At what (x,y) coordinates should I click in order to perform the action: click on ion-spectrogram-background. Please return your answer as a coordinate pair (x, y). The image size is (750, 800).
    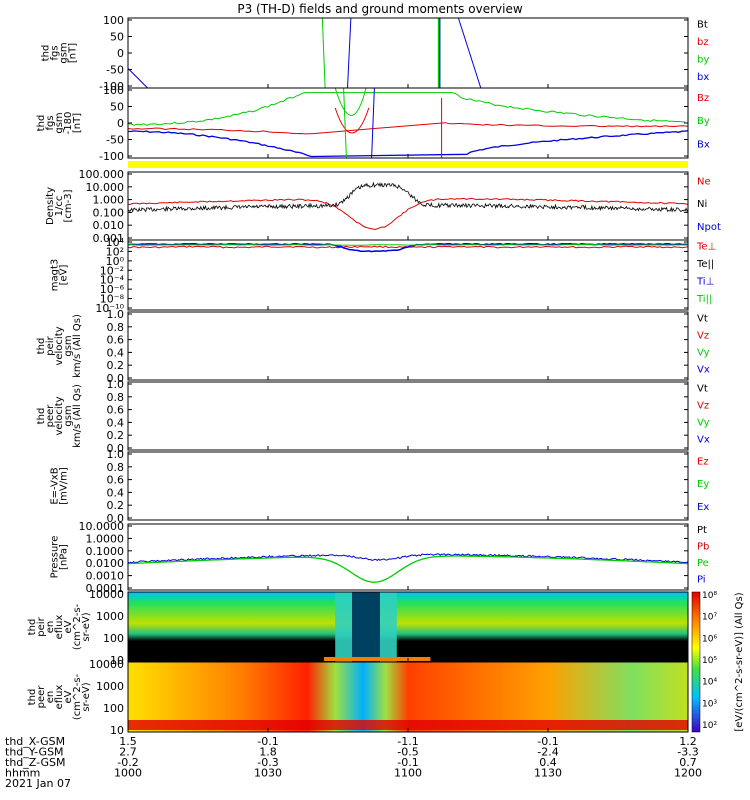
    Looking at the image, I should click on (408, 627).